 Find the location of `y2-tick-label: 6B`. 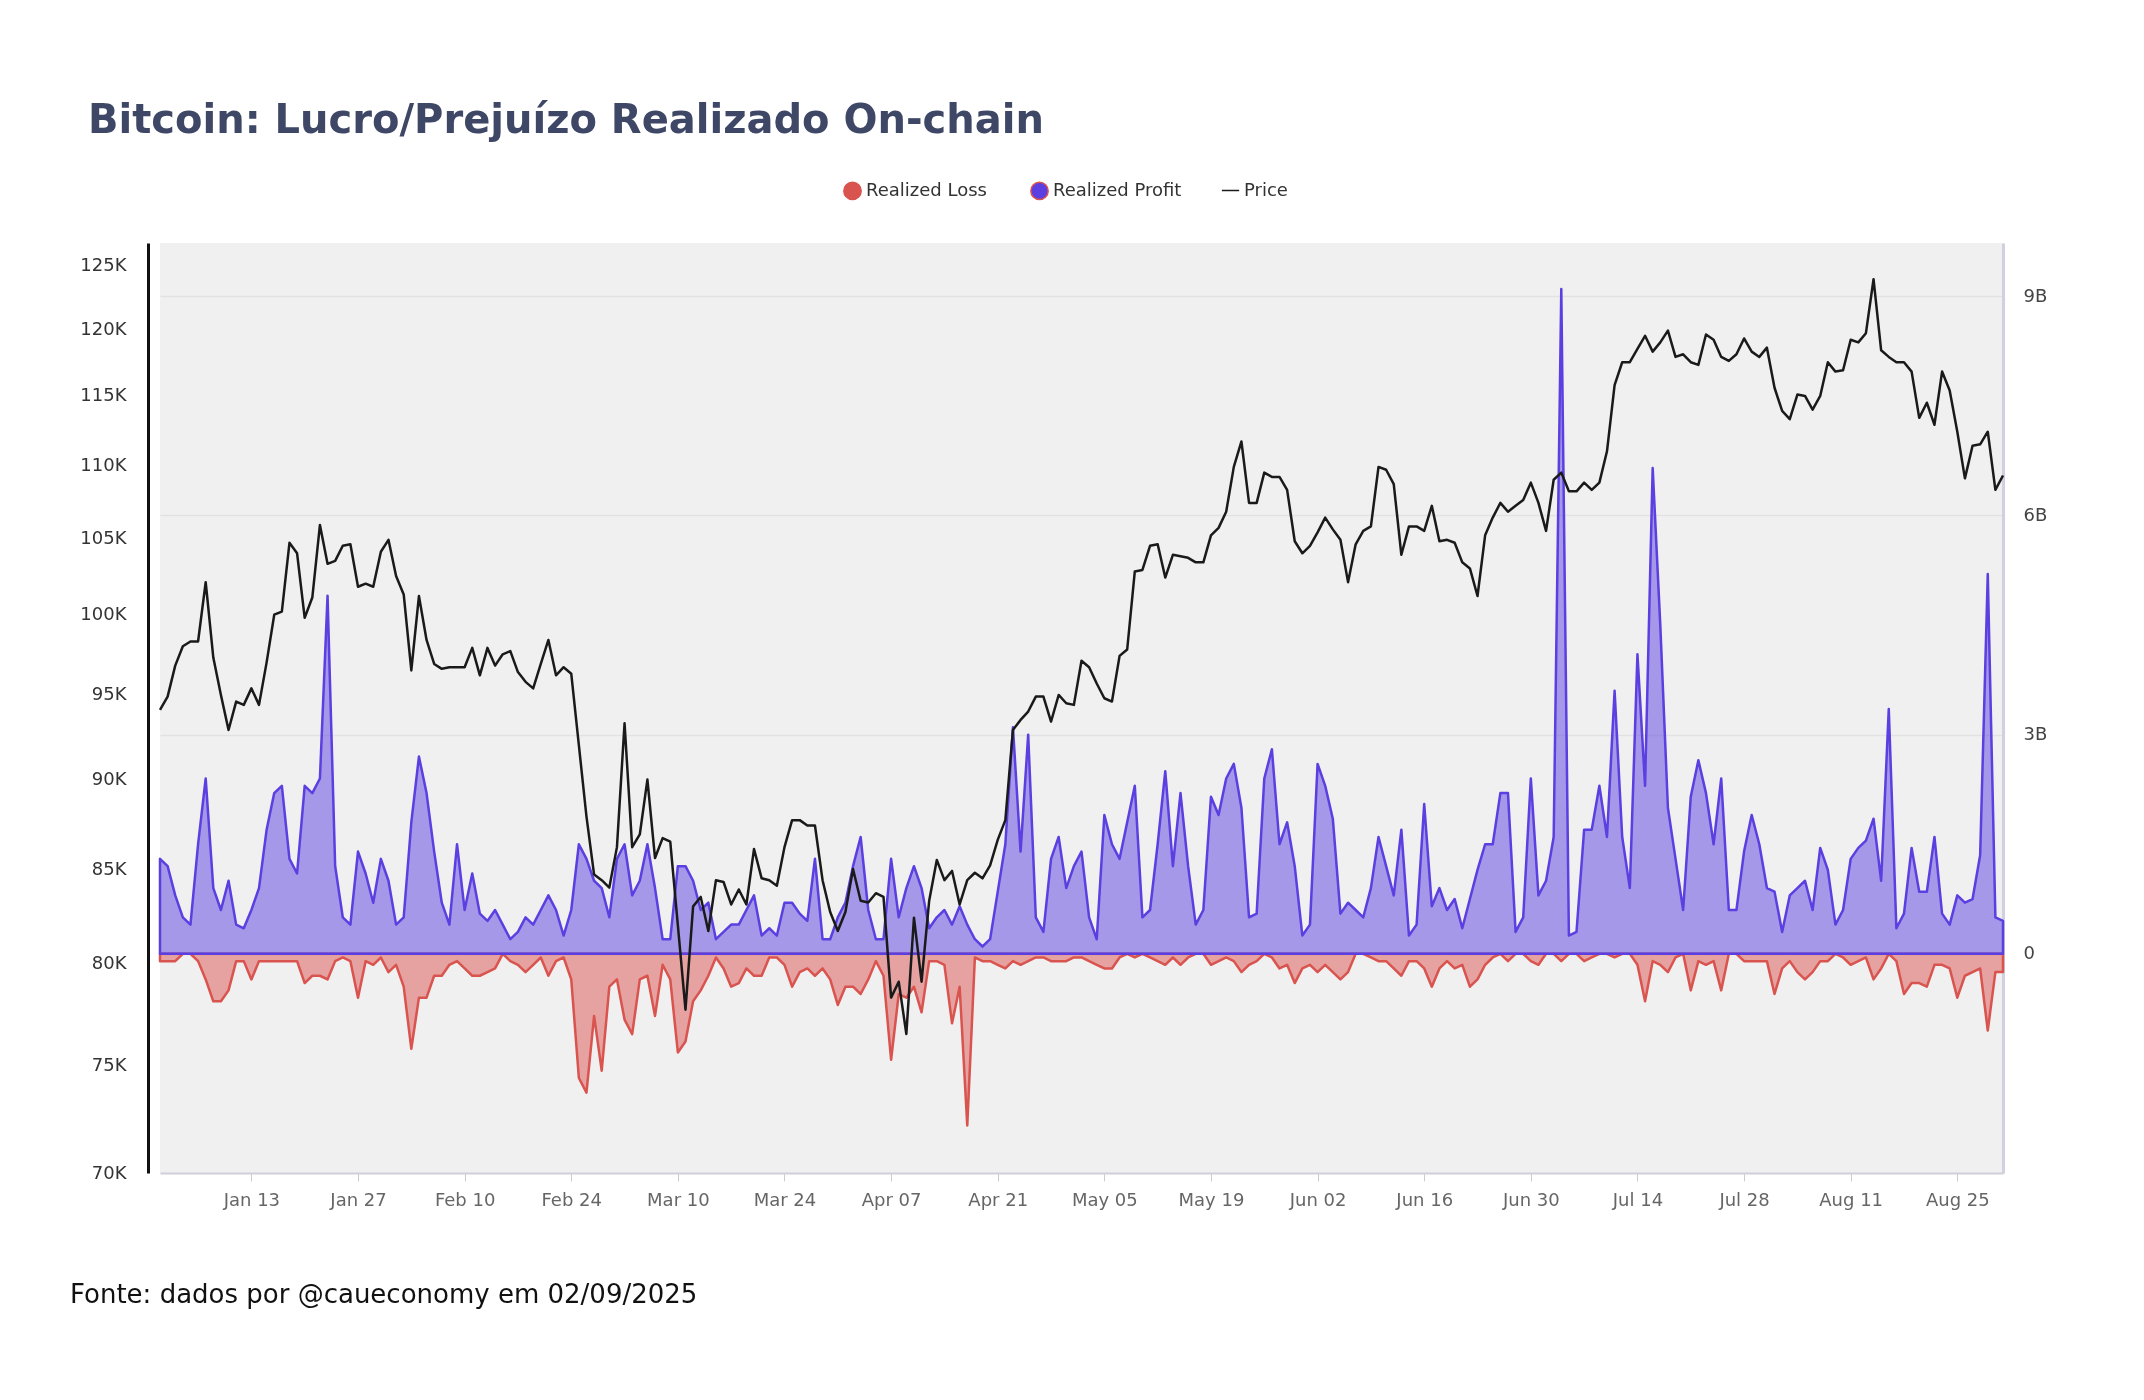

y2-tick-label: 6B is located at coordinates (2035, 514).